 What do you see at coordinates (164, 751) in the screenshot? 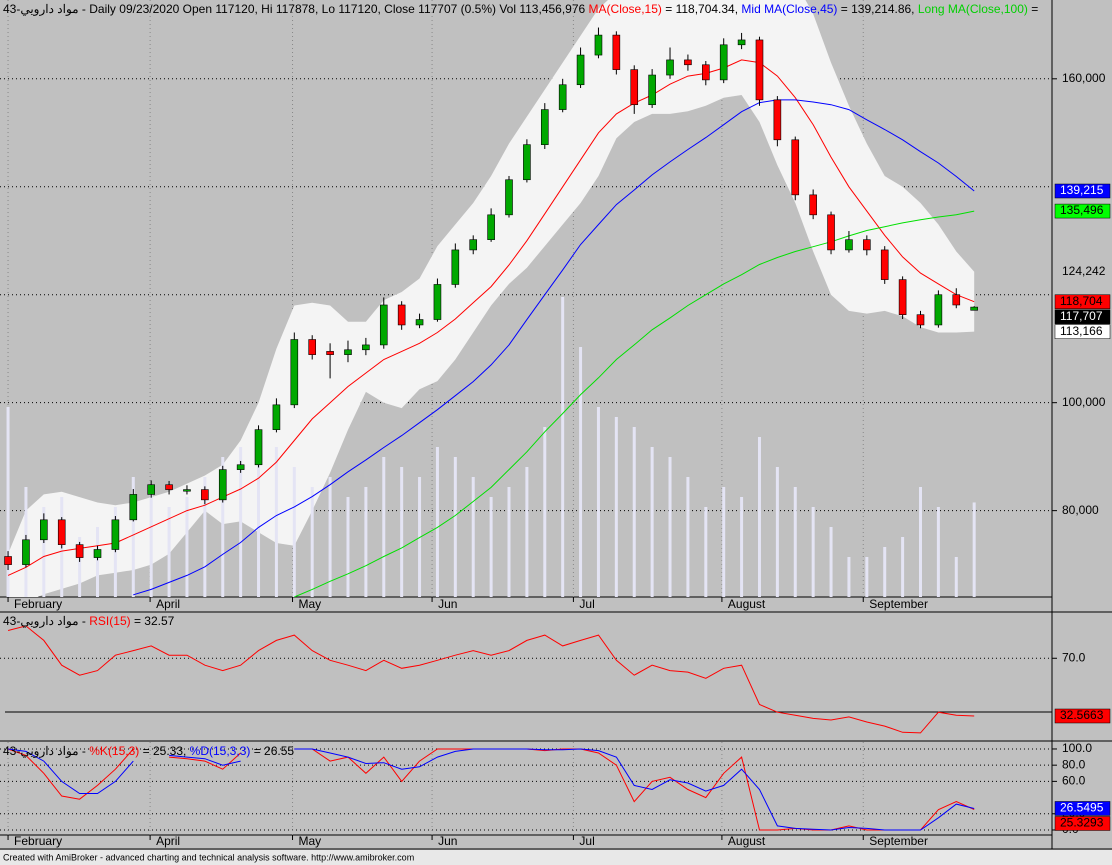
I see `title-part: = 25.33,` at bounding box center [164, 751].